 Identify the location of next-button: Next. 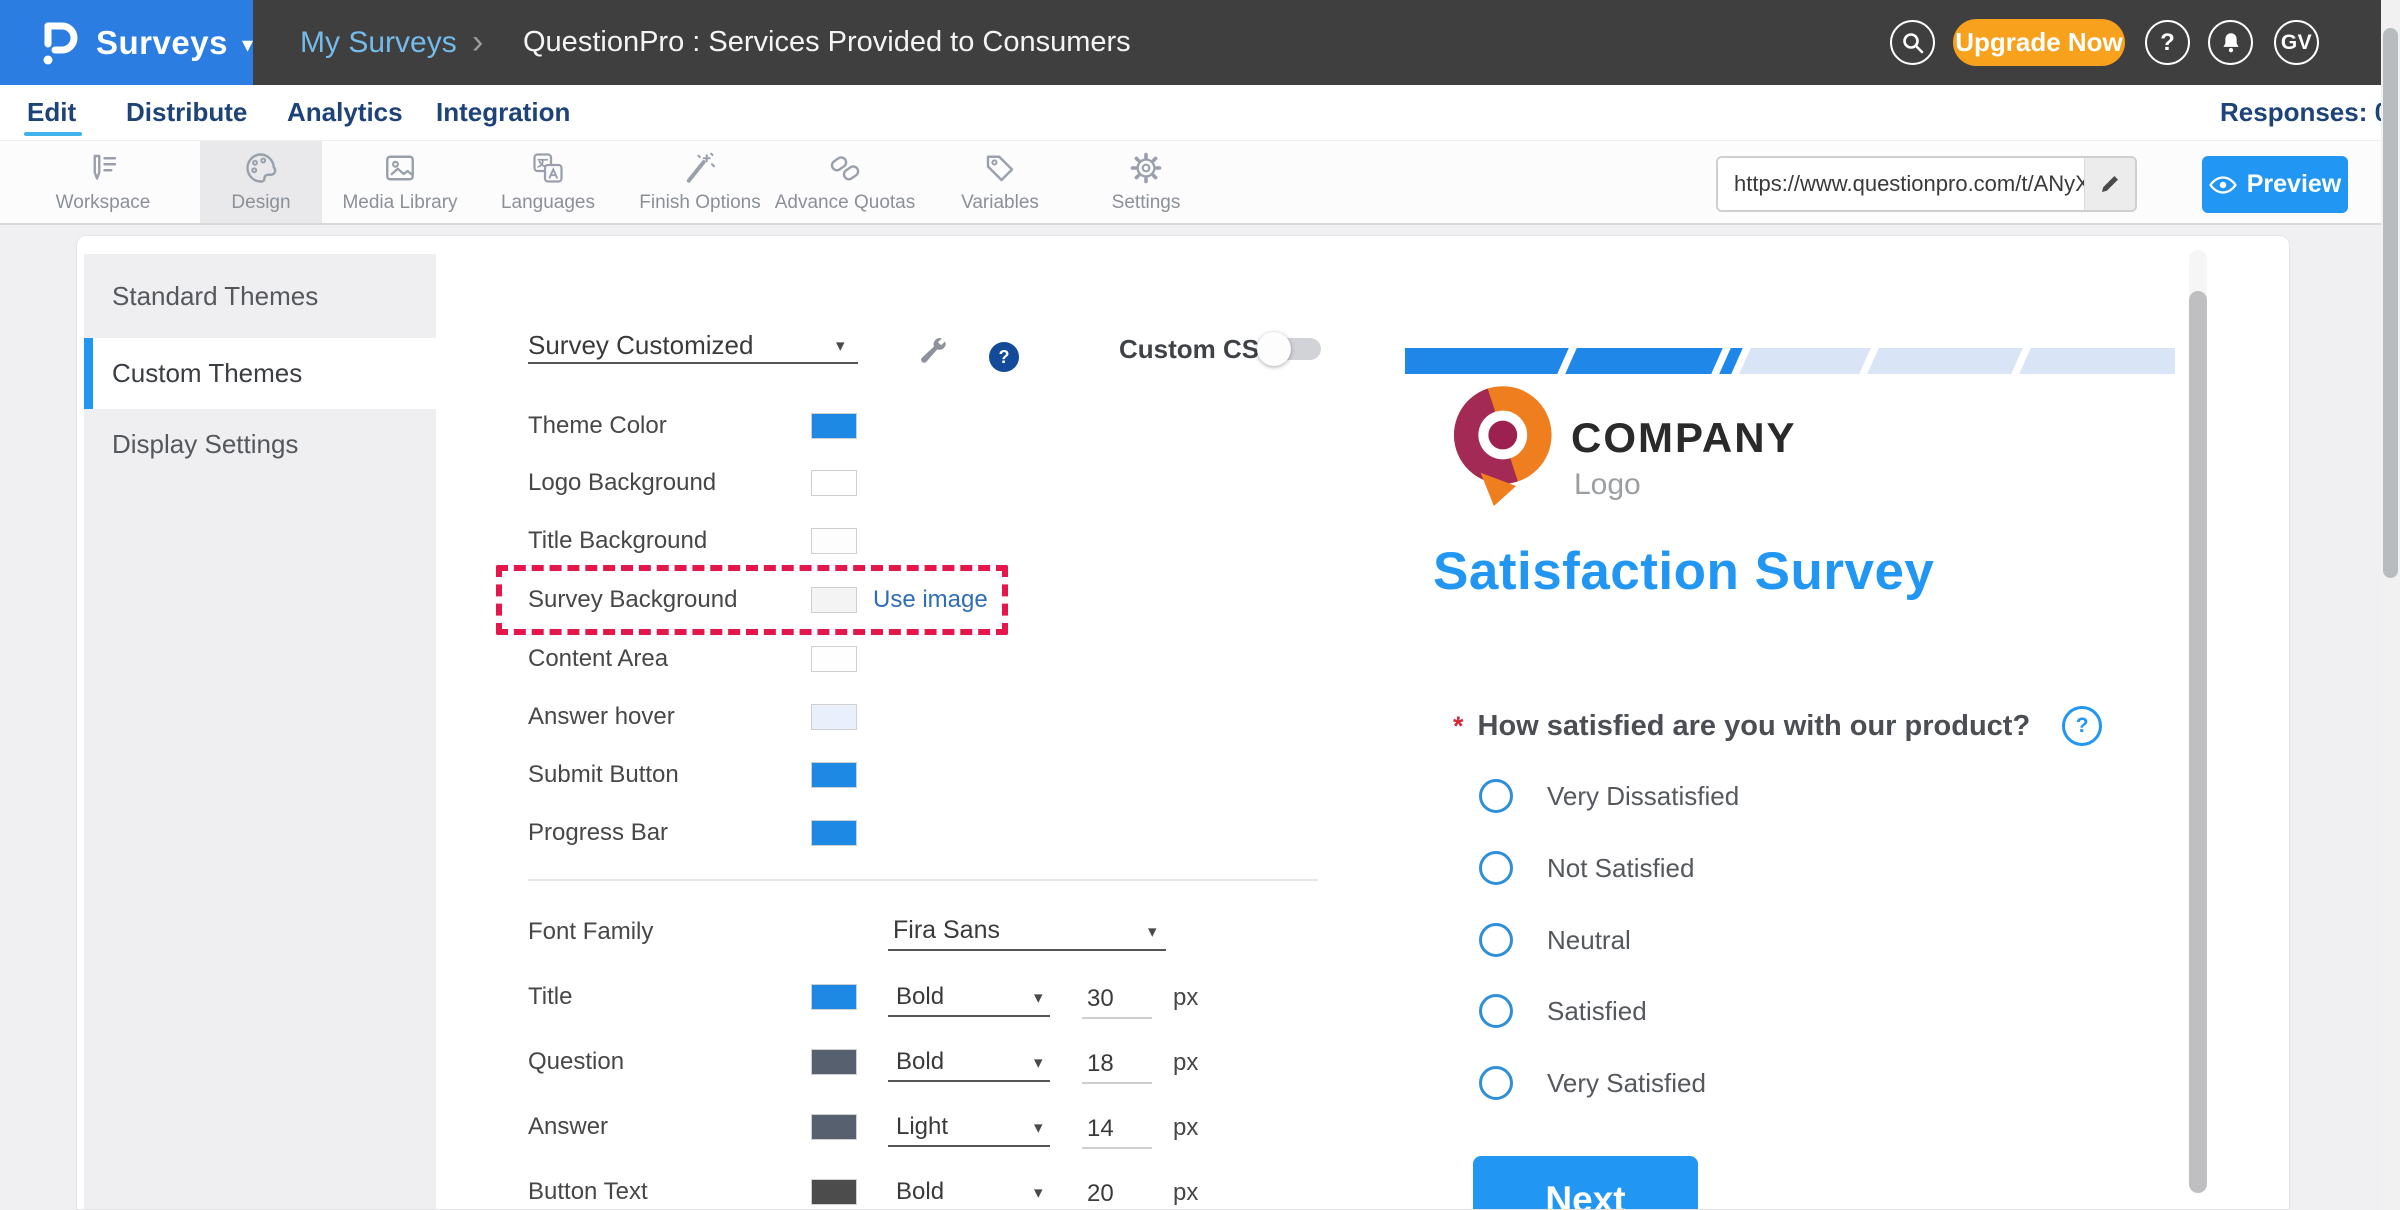
(1585, 1182).